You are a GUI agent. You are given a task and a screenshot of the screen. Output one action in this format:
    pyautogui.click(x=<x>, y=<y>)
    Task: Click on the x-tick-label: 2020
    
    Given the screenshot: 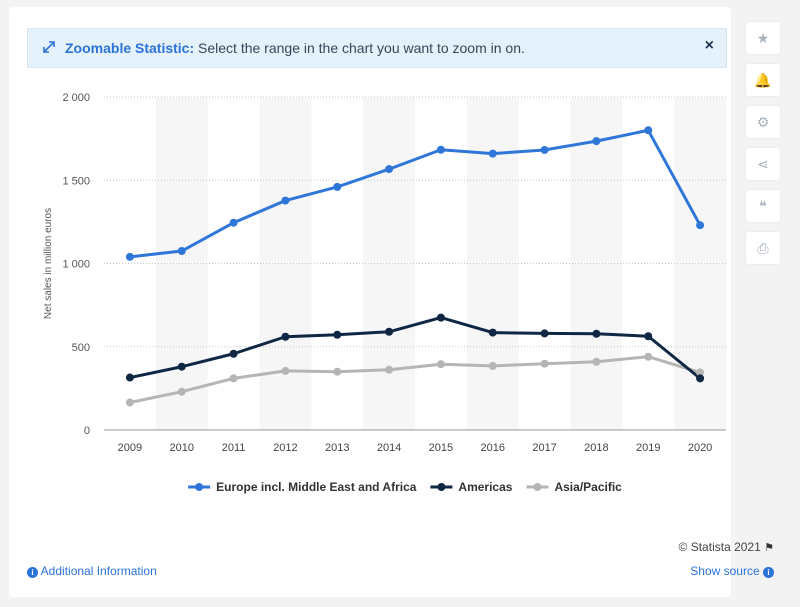 What is the action you would take?
    pyautogui.click(x=700, y=448)
    